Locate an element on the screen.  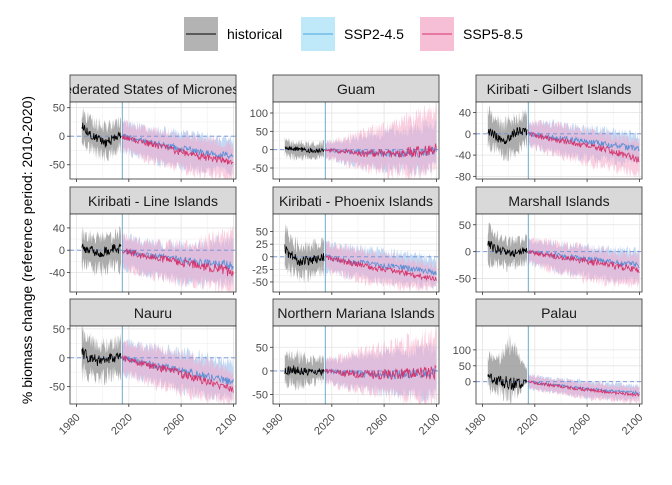
legend-entry-ssp245: SSP2-4.5 is located at coordinates (352, 34).